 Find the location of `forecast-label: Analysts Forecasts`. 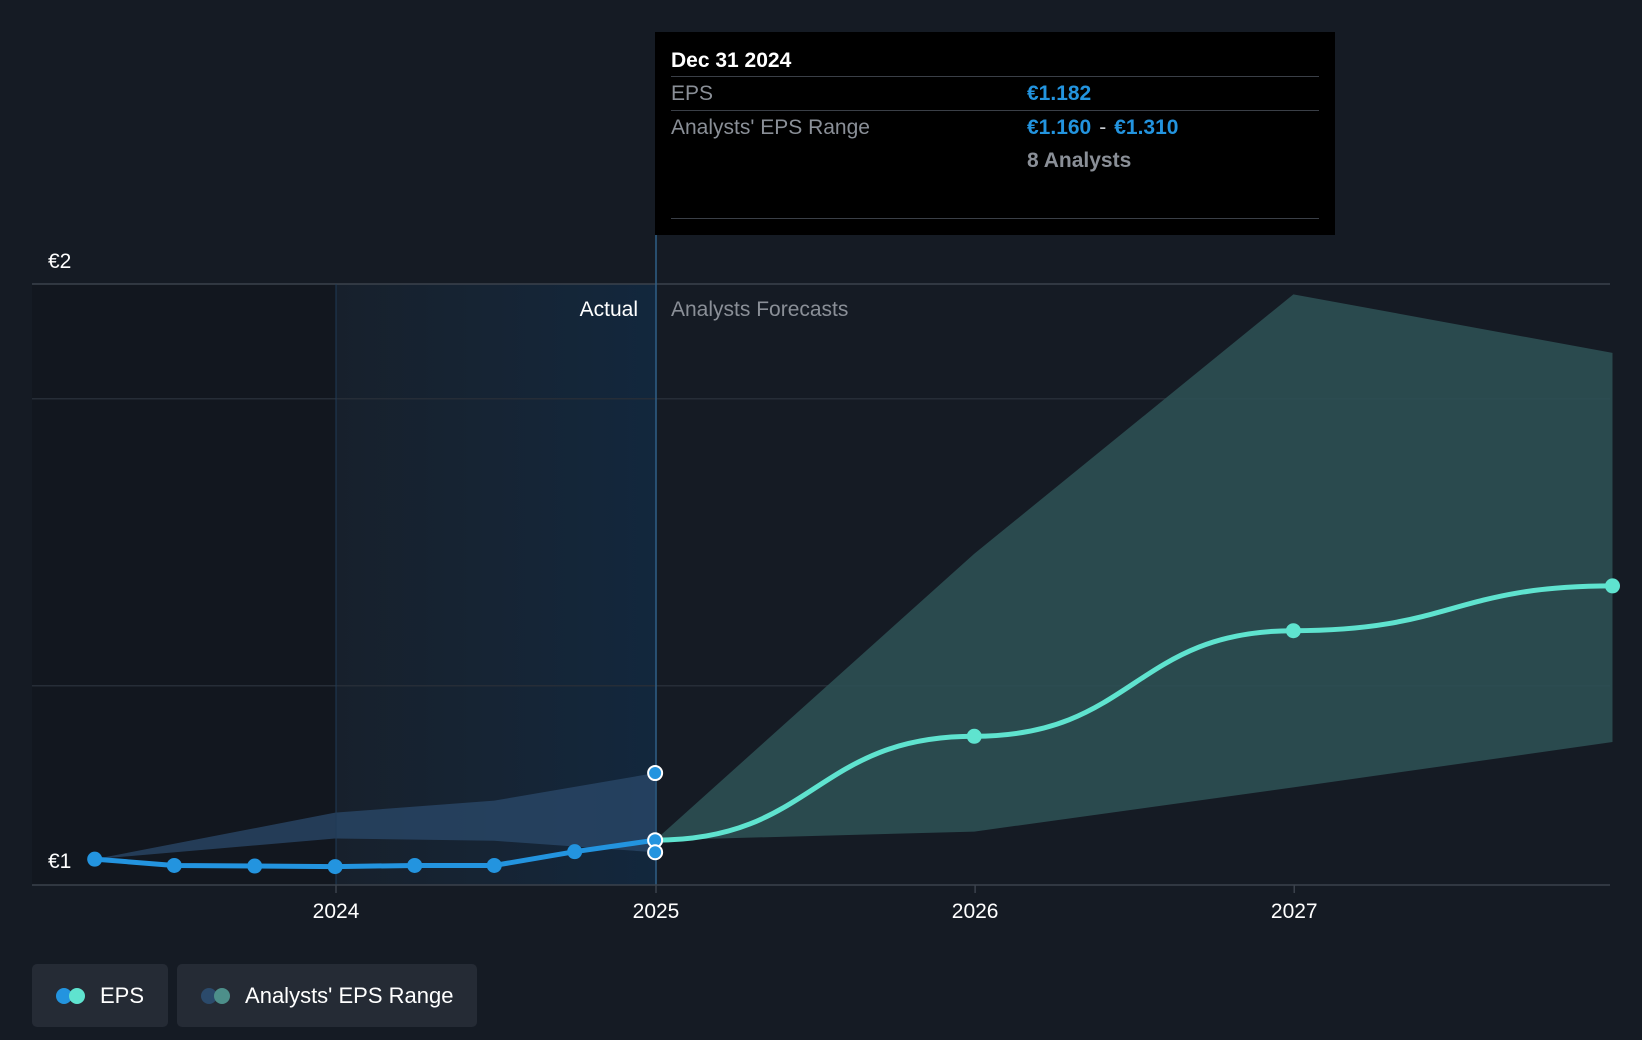

forecast-label: Analysts Forecasts is located at coordinates (759, 309).